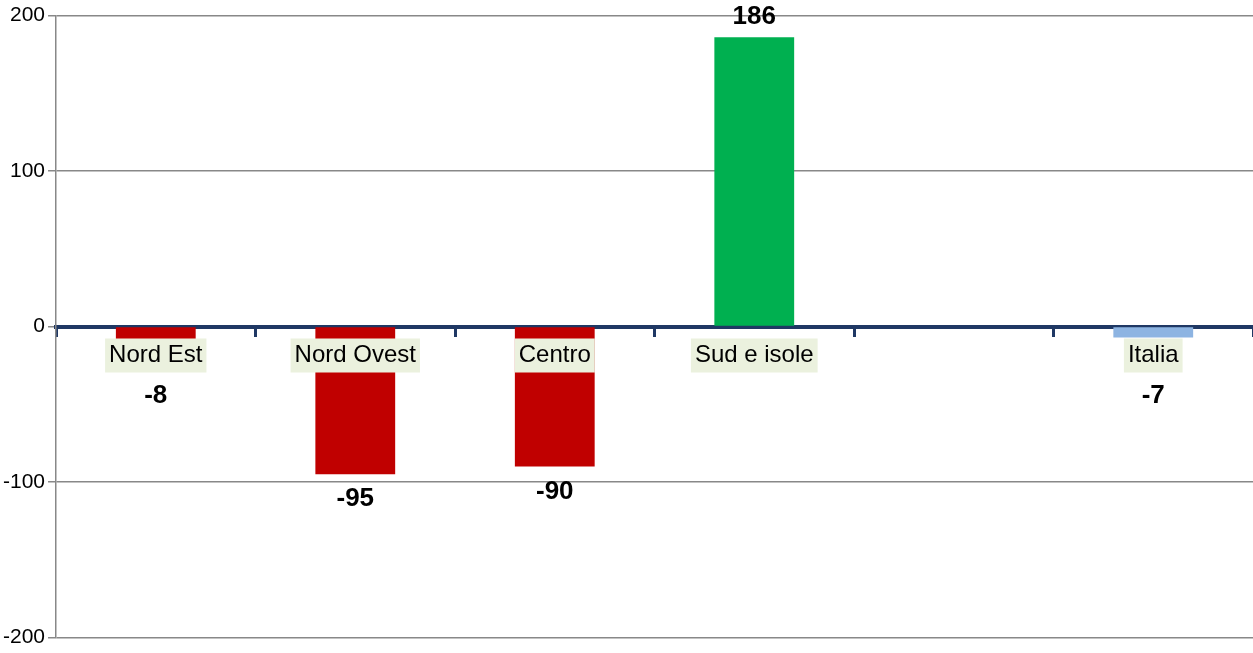 The width and height of the screenshot is (1253, 653). What do you see at coordinates (24, 636) in the screenshot?
I see `y-tick-label: -200` at bounding box center [24, 636].